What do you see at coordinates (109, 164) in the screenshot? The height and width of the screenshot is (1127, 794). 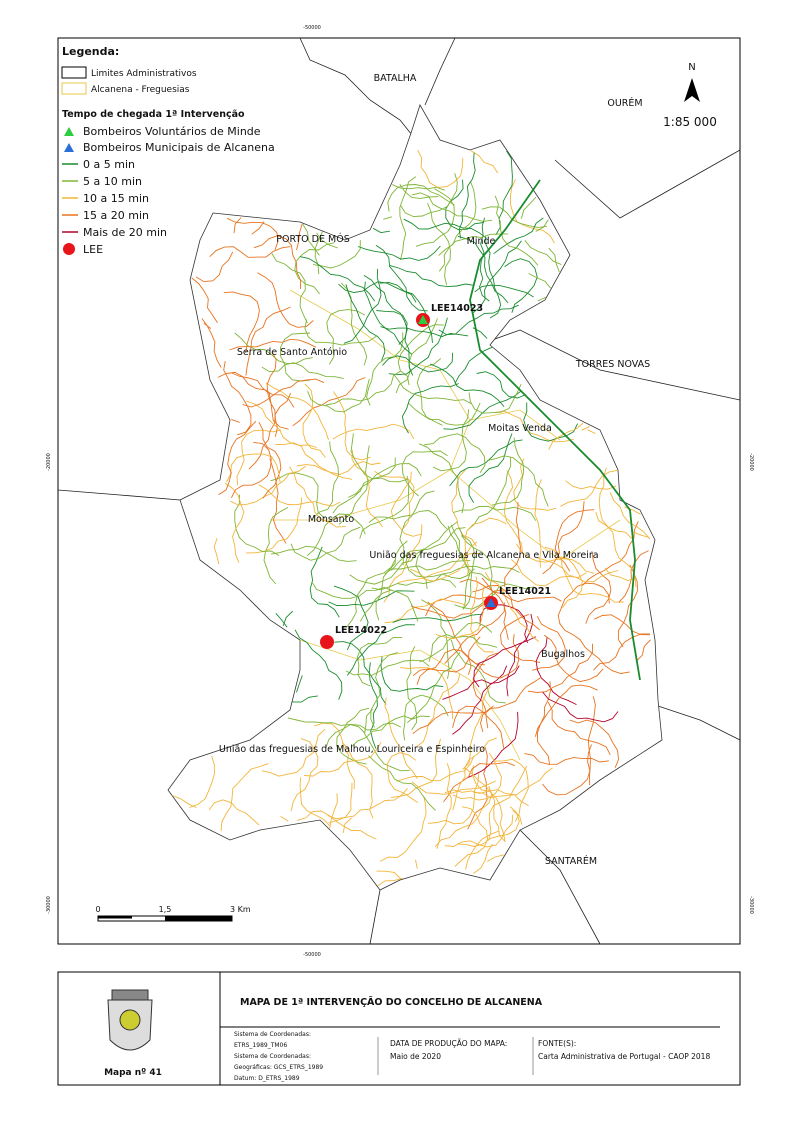 I see `legend-item: 0 a 5 min` at bounding box center [109, 164].